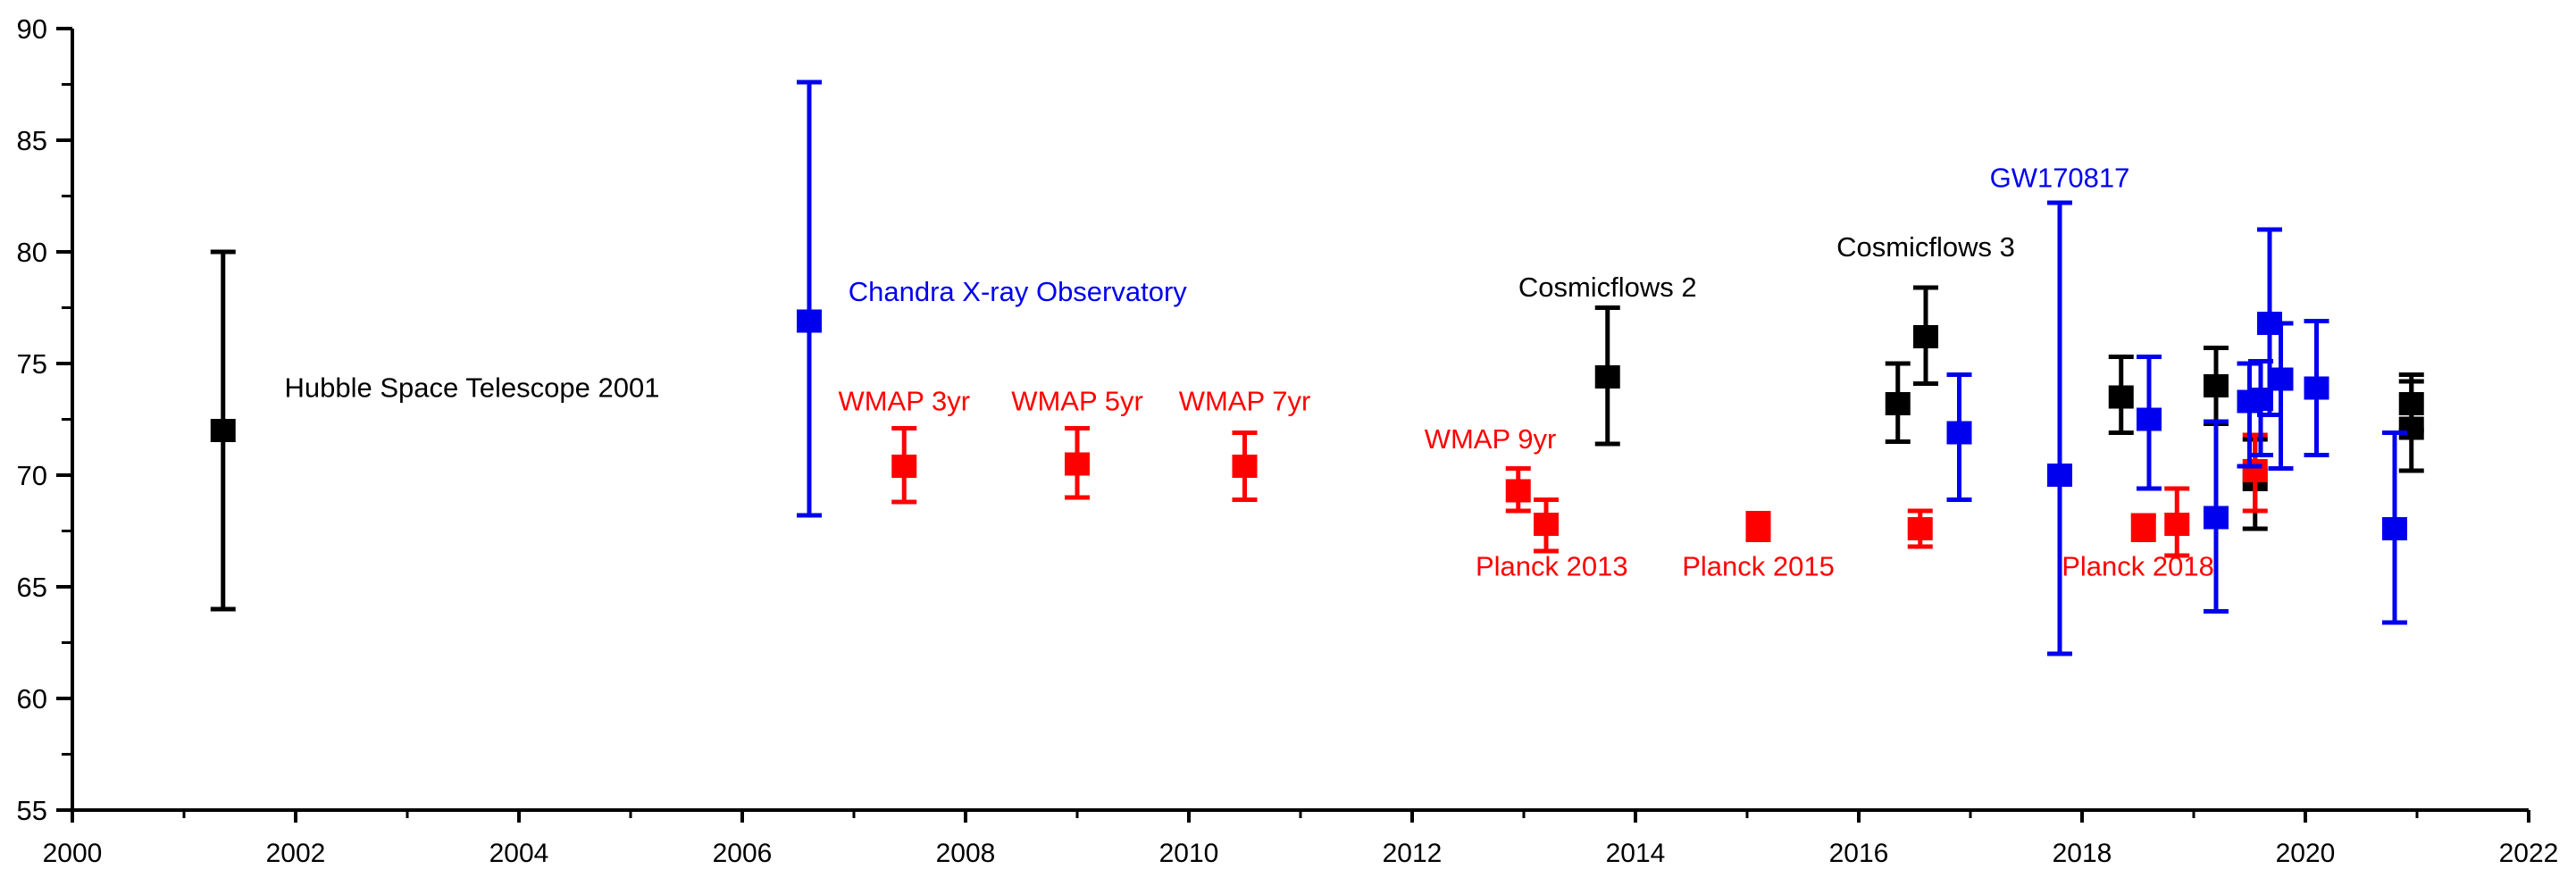  Describe the element at coordinates (473, 388) in the screenshot. I see `ann-hst: Hubble Space Telescope 2001` at that location.